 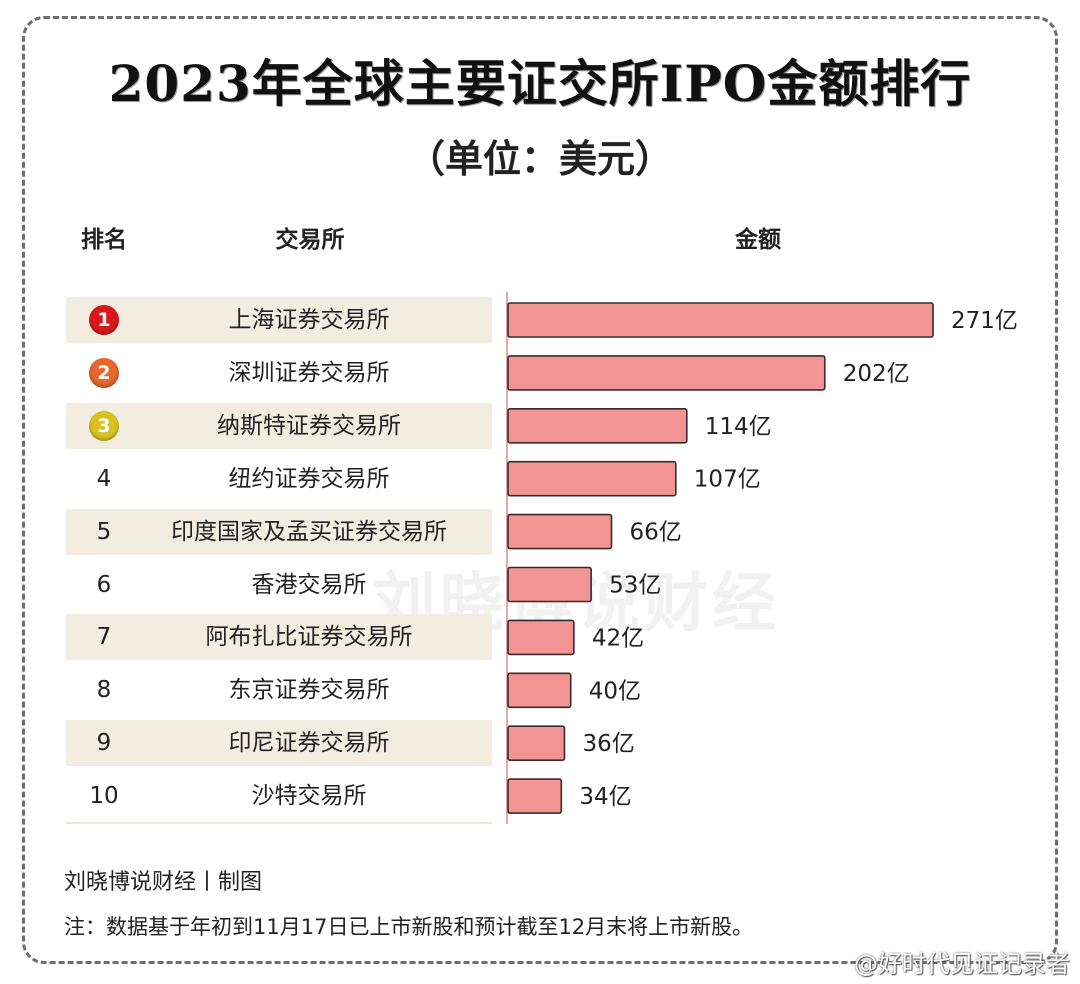 I want to click on bar-value-label: 36亿, so click(x=608, y=744).